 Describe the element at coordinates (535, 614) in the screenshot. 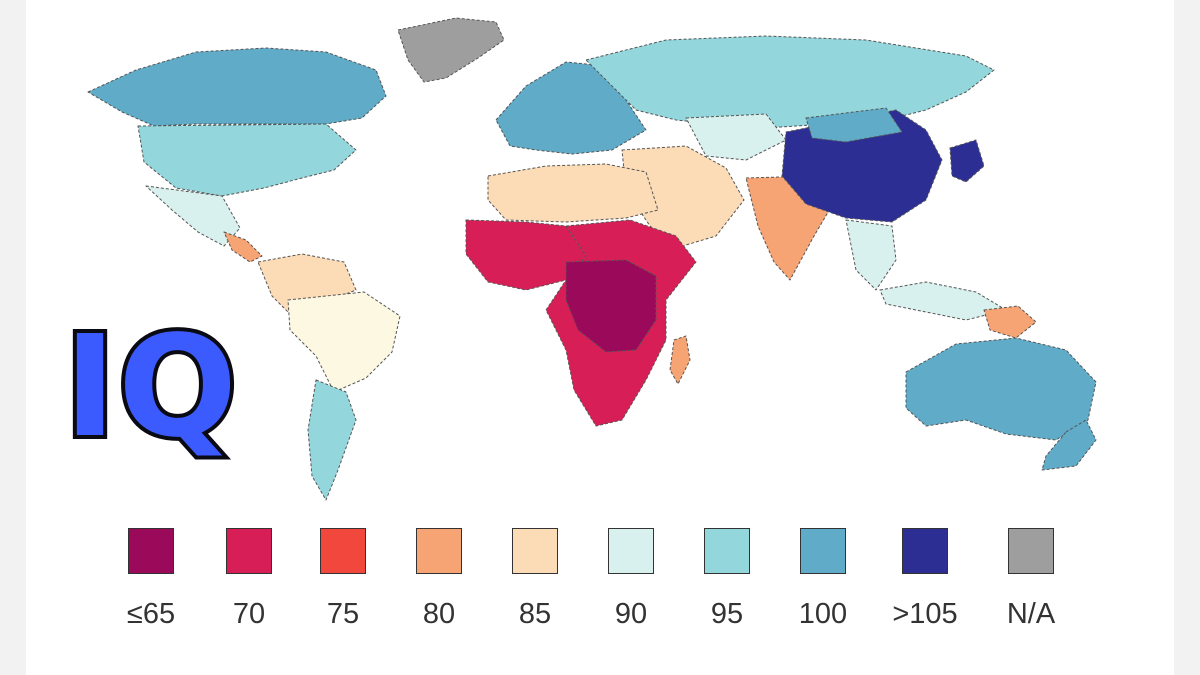

I see `legend-label: 85` at that location.